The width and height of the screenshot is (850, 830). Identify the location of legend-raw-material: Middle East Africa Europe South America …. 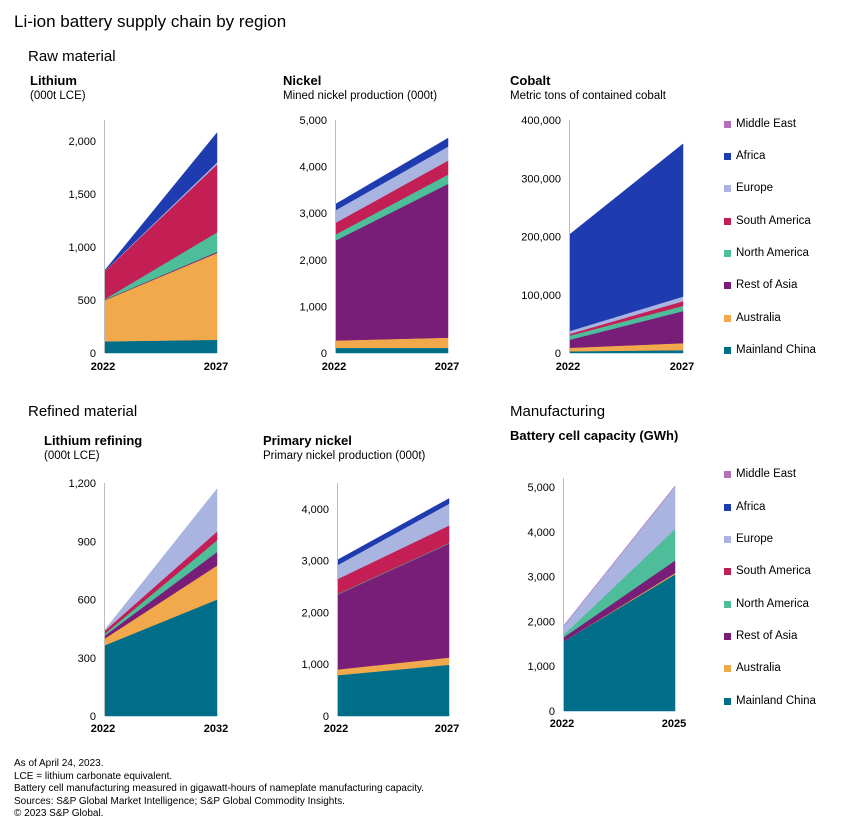
(784, 240).